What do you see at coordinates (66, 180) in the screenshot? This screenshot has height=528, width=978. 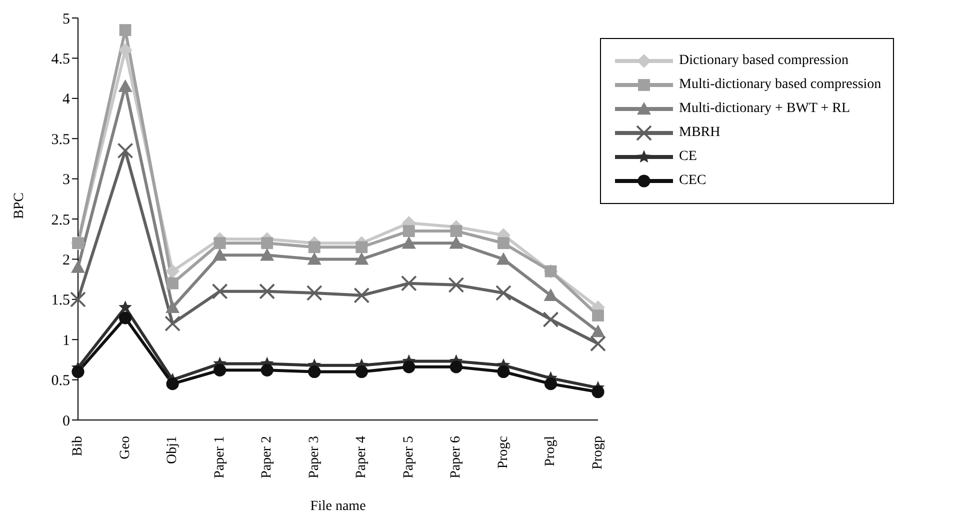 I see `y-tick-label: 3` at bounding box center [66, 180].